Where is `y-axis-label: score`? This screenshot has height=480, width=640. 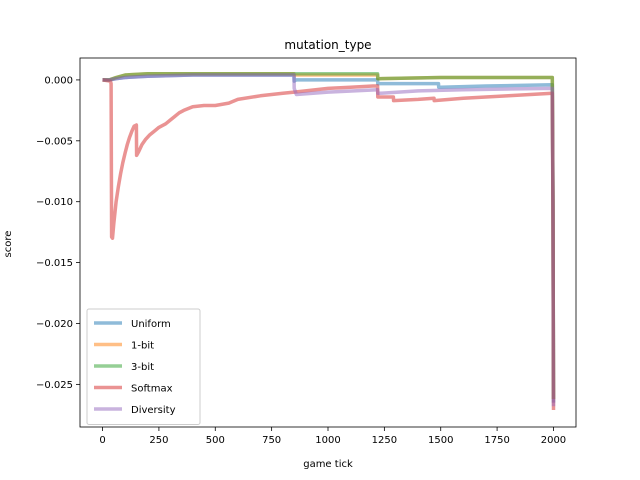 y-axis-label: score is located at coordinates (8, 244).